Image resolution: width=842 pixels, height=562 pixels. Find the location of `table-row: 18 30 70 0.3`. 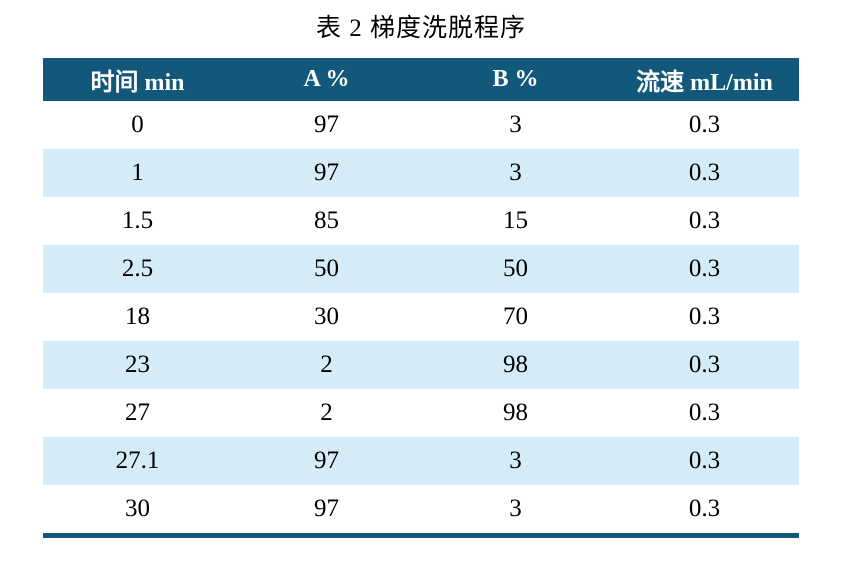

table-row: 18 30 70 0.3 is located at coordinates (421, 317).